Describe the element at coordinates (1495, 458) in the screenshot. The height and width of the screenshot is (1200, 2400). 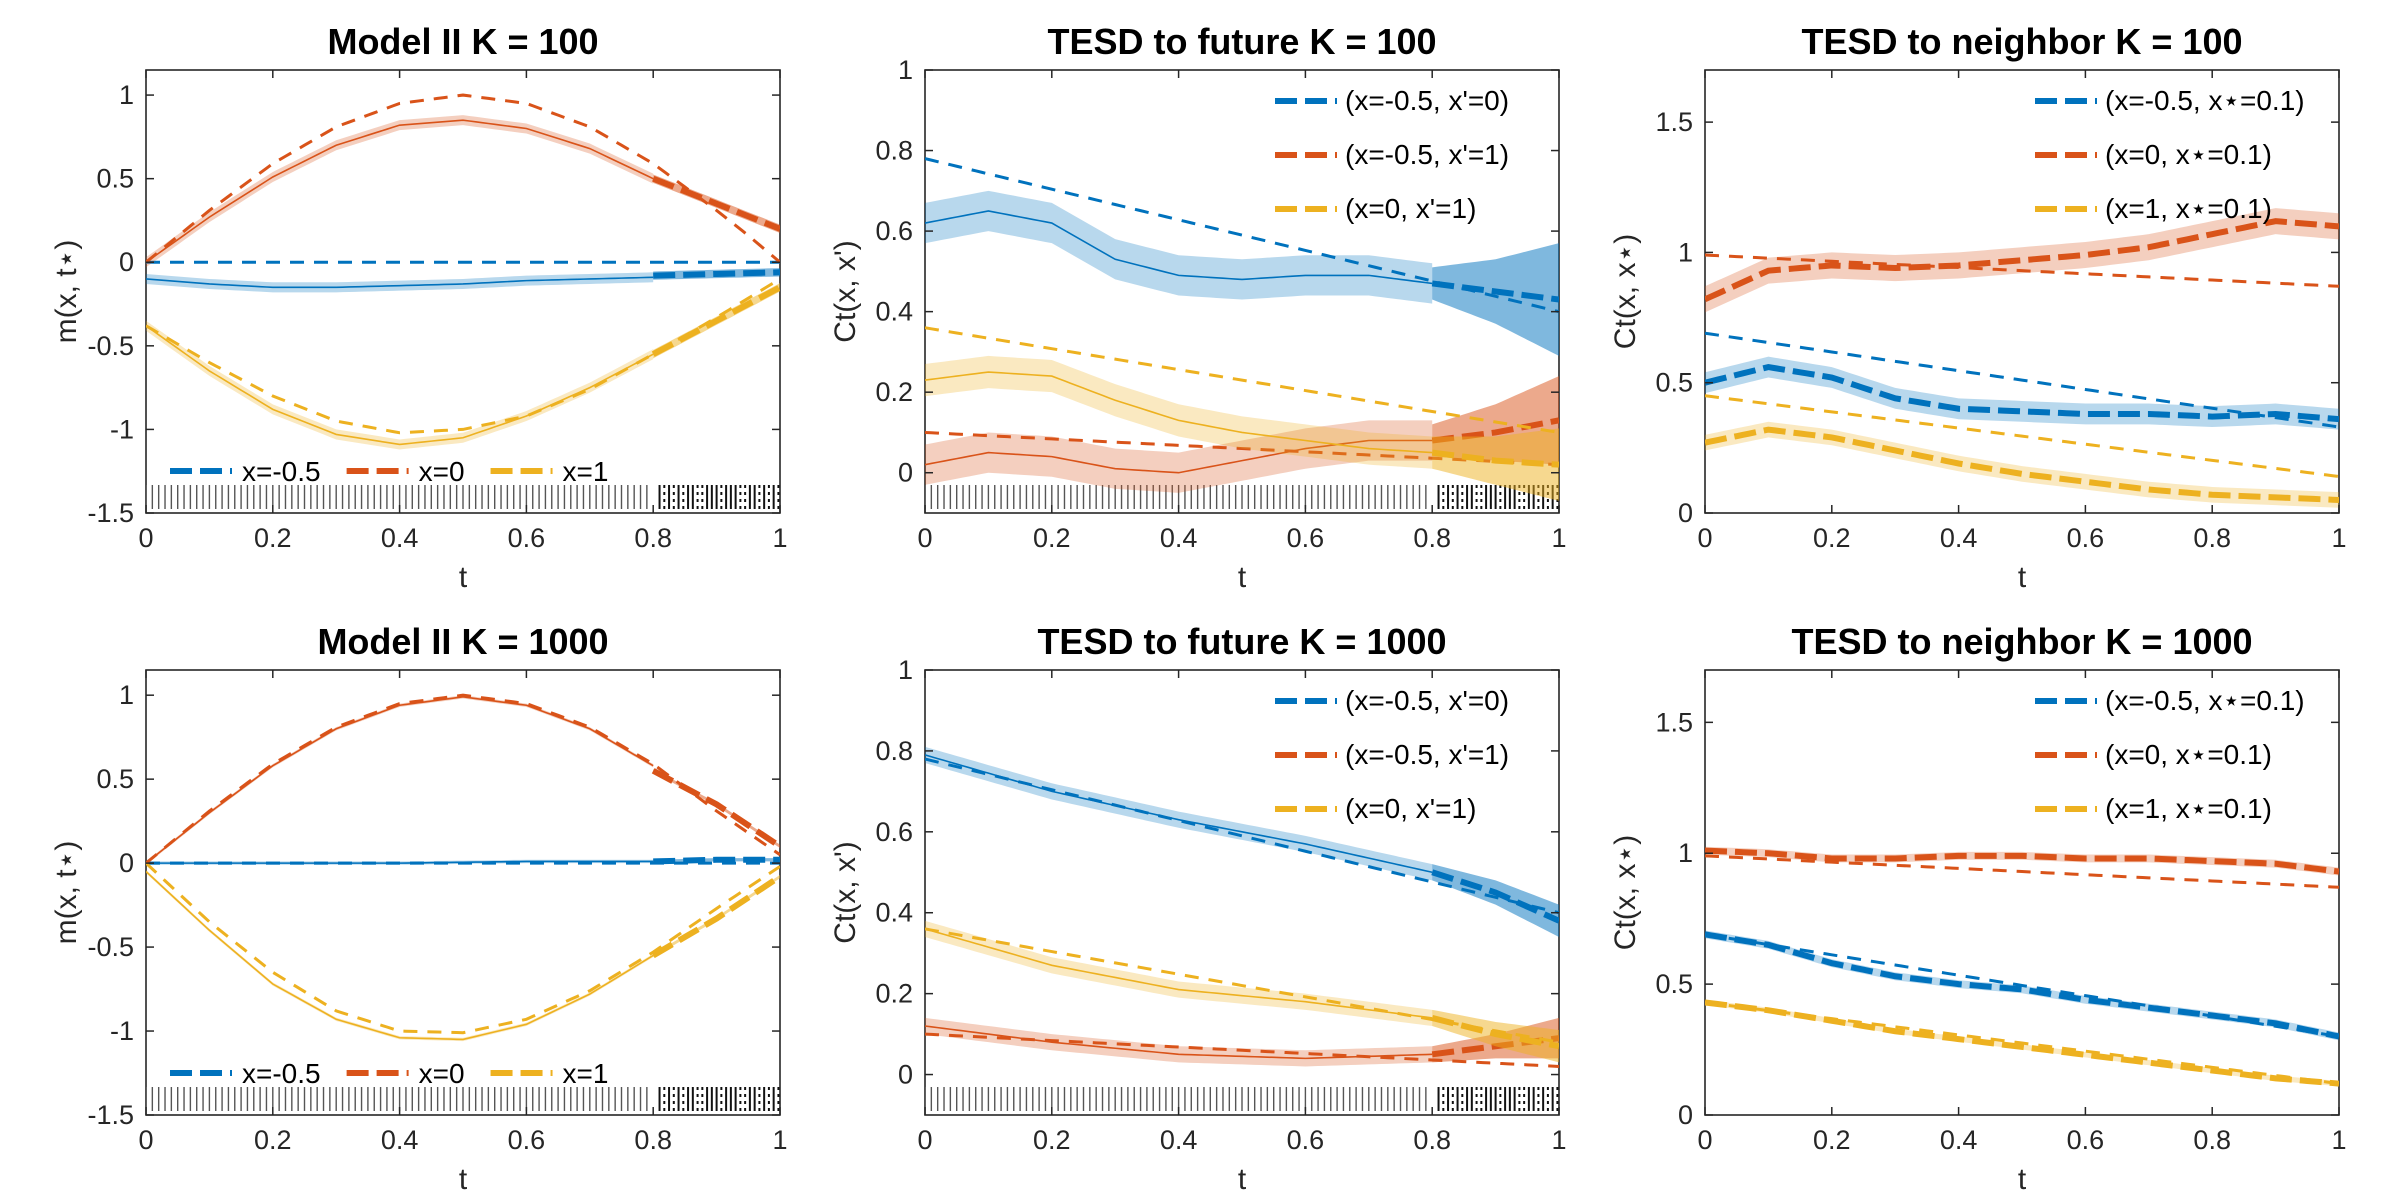
I see `prediction-line` at that location.